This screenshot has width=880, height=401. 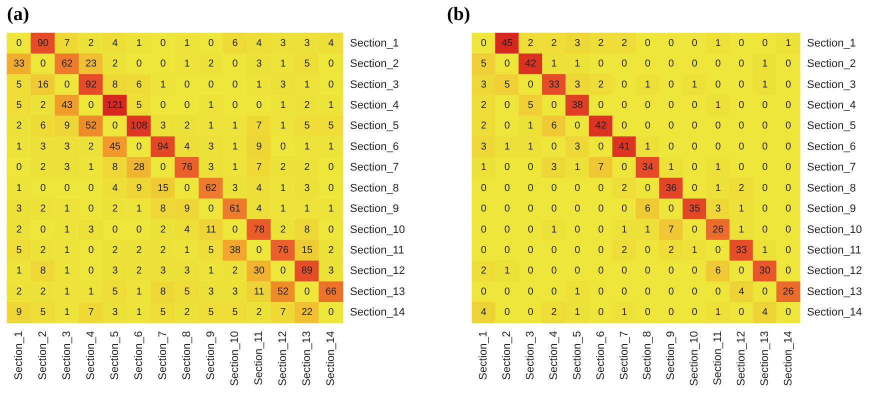 What do you see at coordinates (67, 105) in the screenshot?
I see `data-label: 43` at bounding box center [67, 105].